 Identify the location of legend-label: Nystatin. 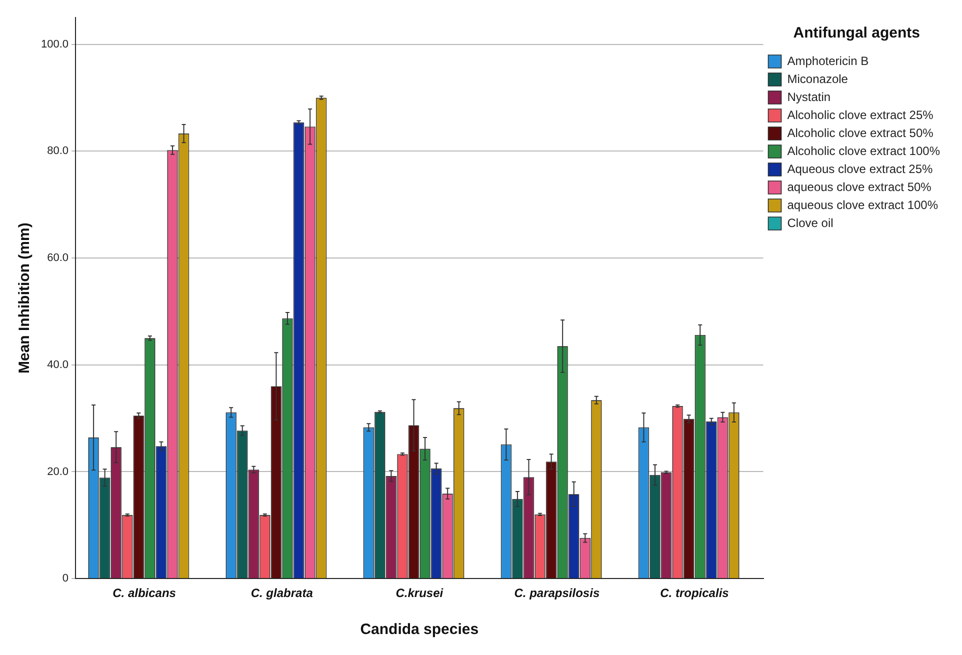
(809, 97).